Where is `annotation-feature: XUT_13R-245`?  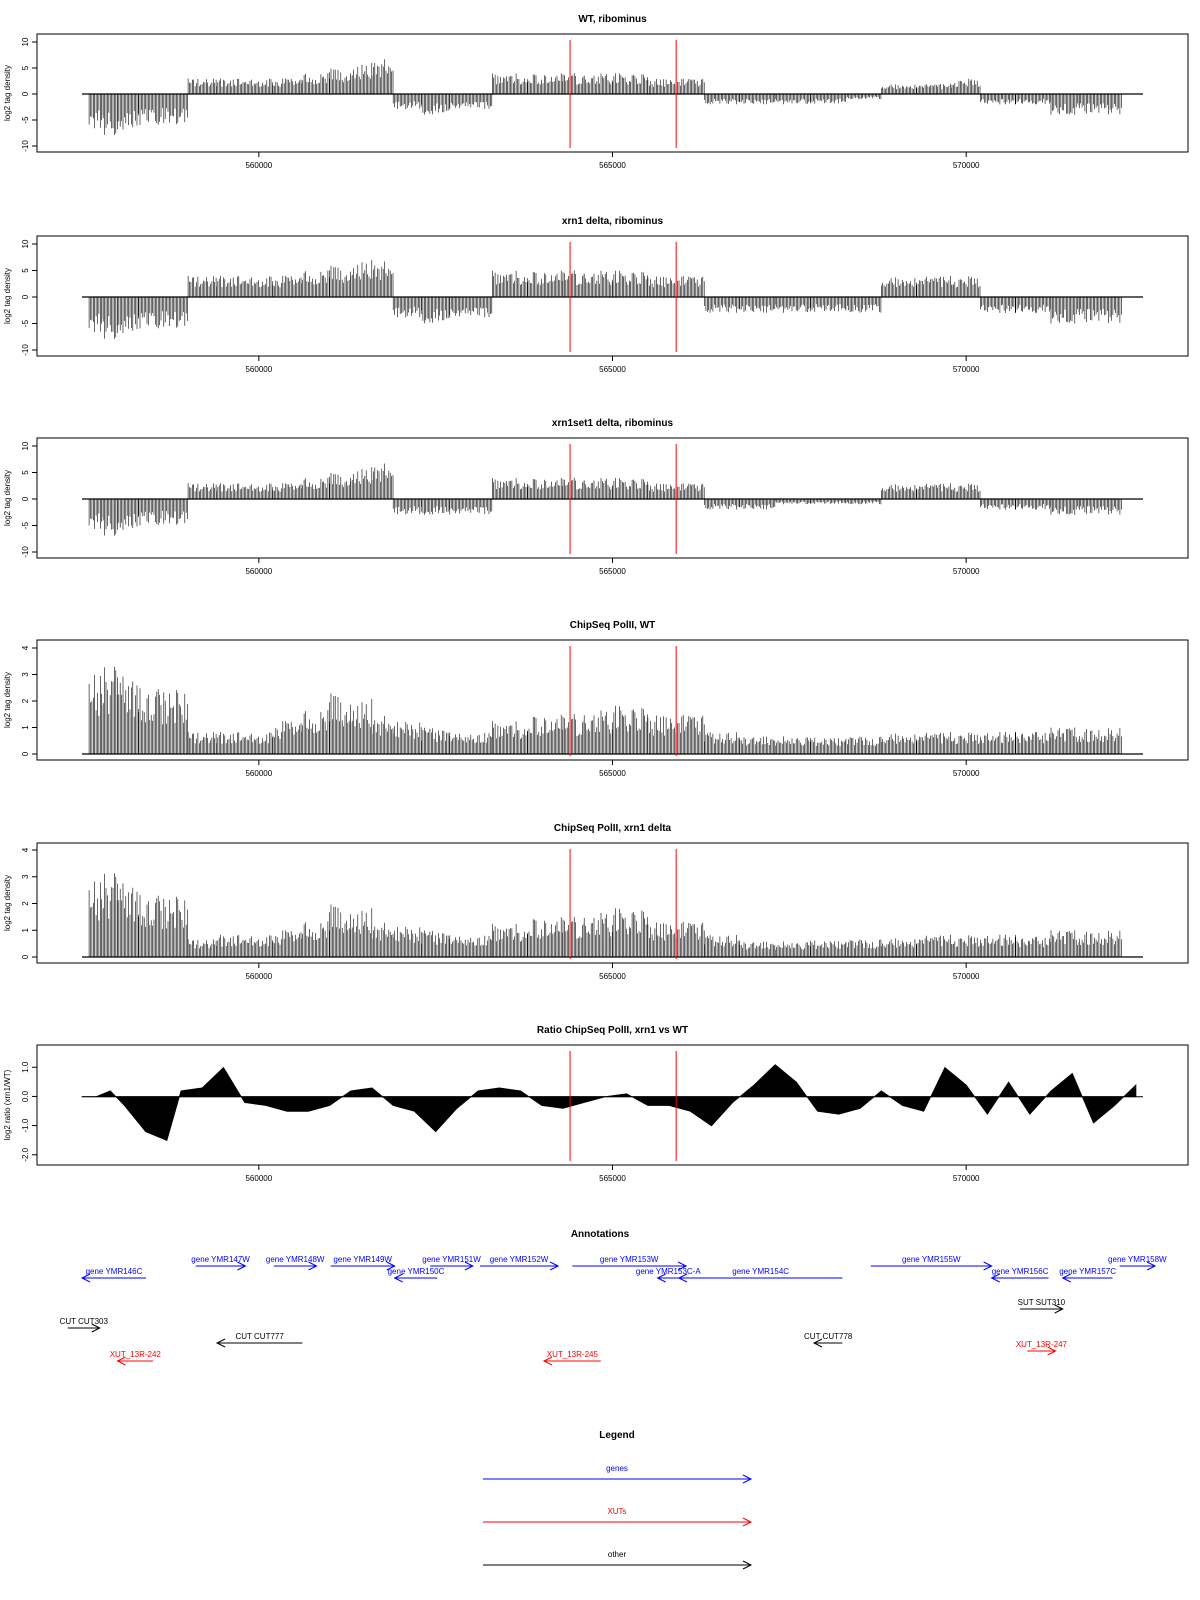 annotation-feature: XUT_13R-245 is located at coordinates (571, 1358).